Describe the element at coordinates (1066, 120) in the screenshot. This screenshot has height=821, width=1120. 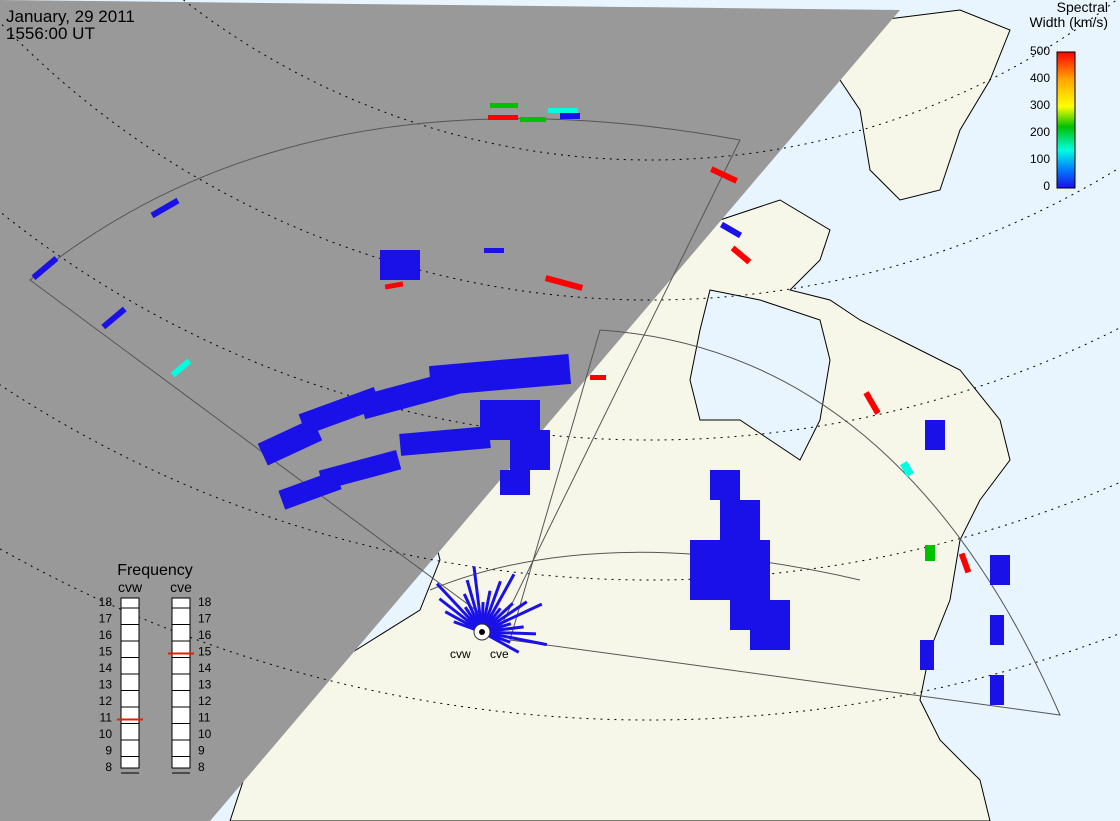
I see `colorbar-gradient` at that location.